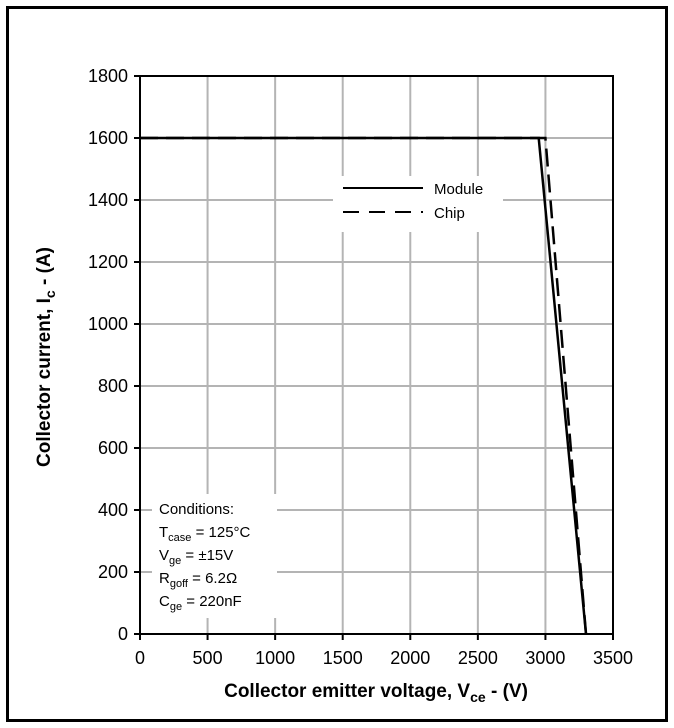 The width and height of the screenshot is (674, 728). What do you see at coordinates (108, 76) in the screenshot?
I see `y-tick-label-1800: 1800` at bounding box center [108, 76].